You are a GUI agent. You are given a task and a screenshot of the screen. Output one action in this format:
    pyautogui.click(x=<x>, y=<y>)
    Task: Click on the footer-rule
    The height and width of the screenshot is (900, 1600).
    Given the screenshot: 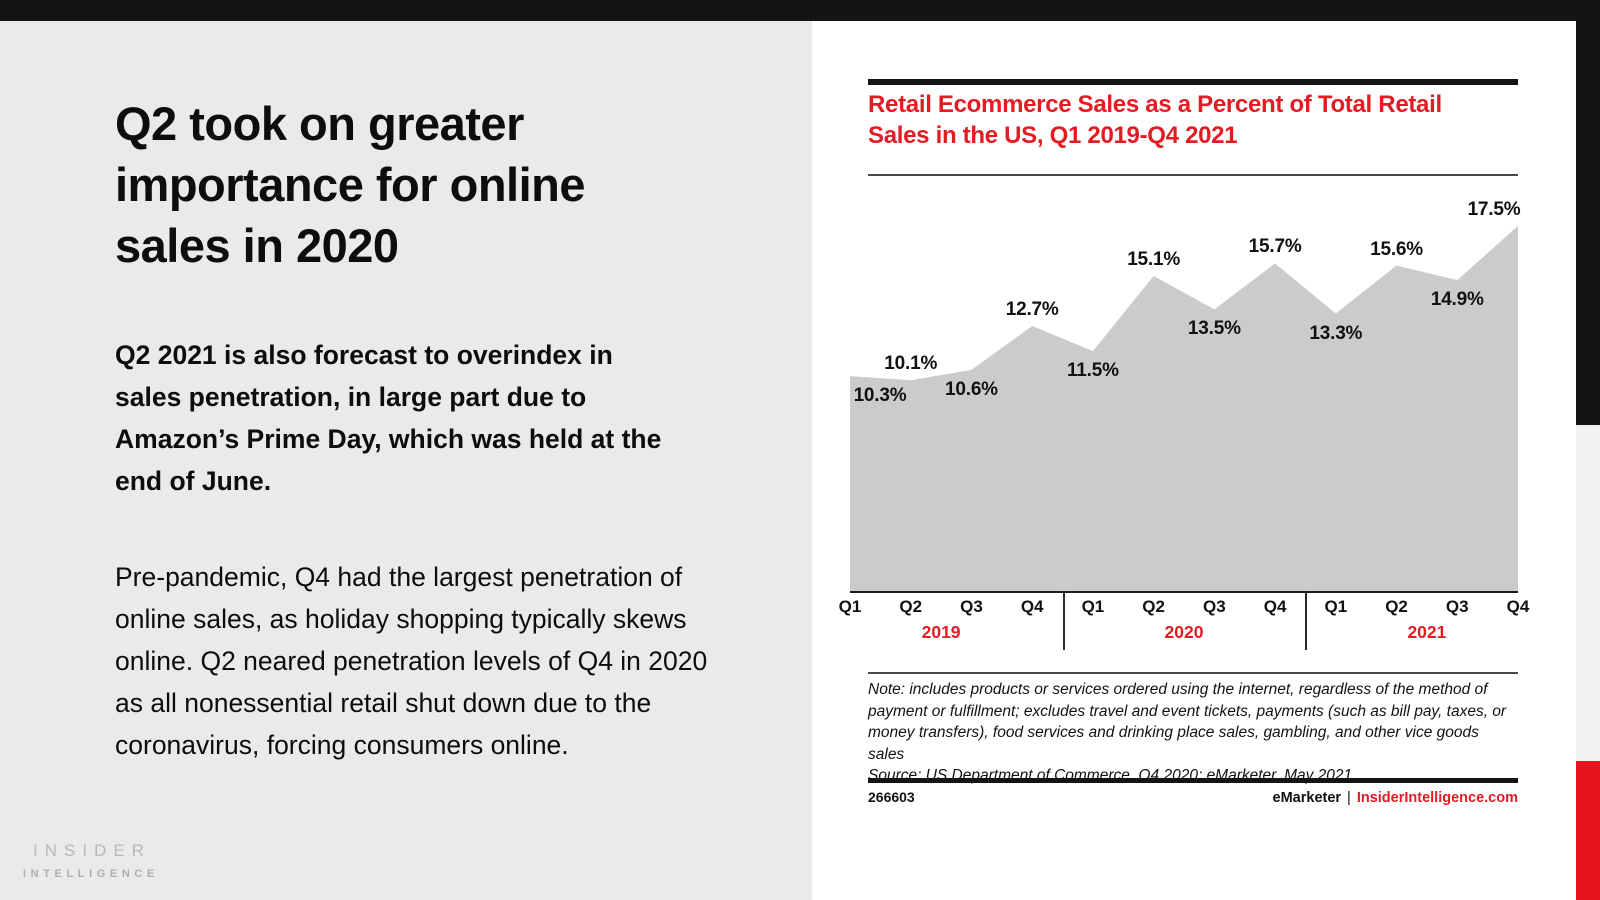 What is the action you would take?
    pyautogui.click(x=1193, y=780)
    